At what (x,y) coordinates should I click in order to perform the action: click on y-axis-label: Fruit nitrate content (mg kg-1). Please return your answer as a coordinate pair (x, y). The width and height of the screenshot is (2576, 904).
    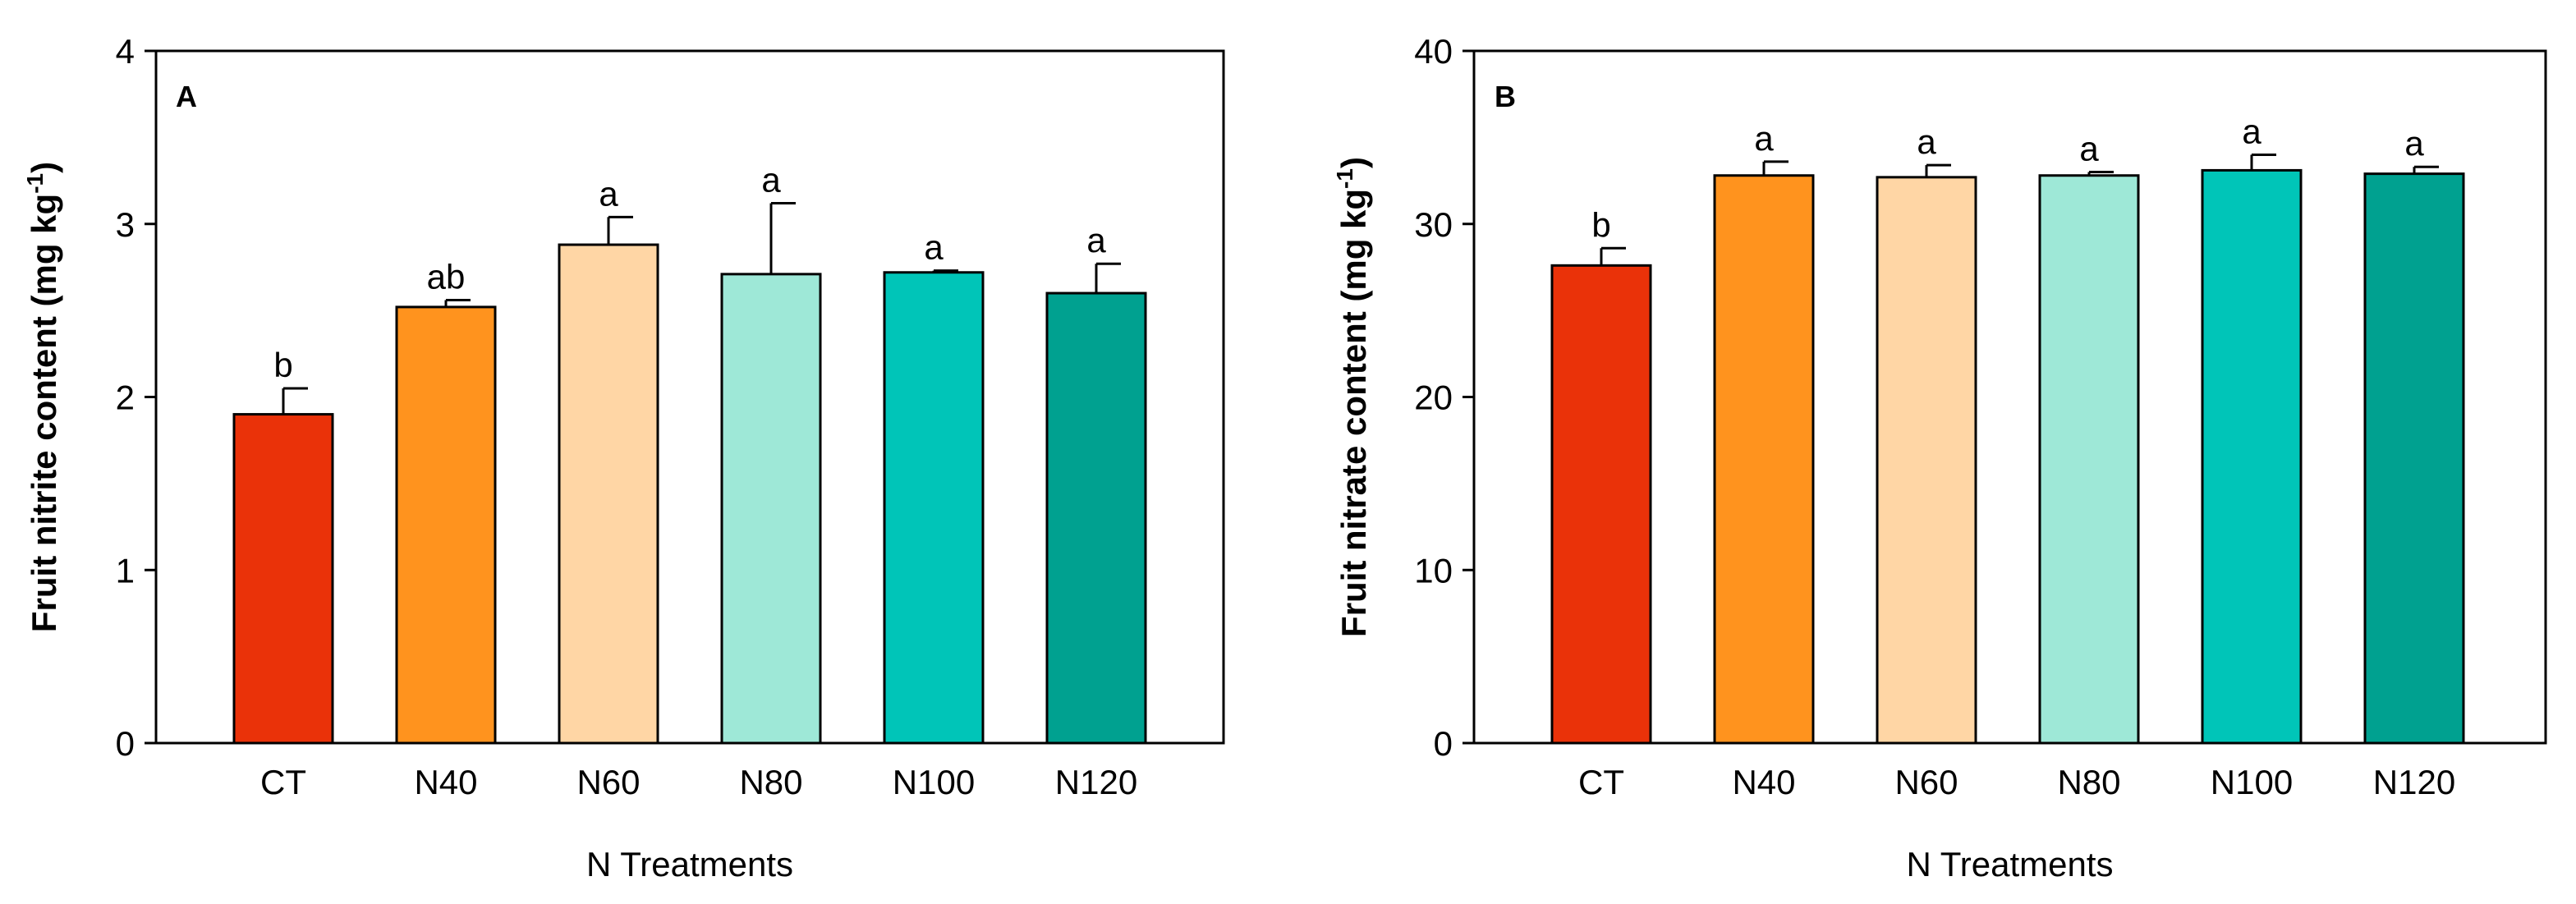
    Looking at the image, I should click on (1352, 397).